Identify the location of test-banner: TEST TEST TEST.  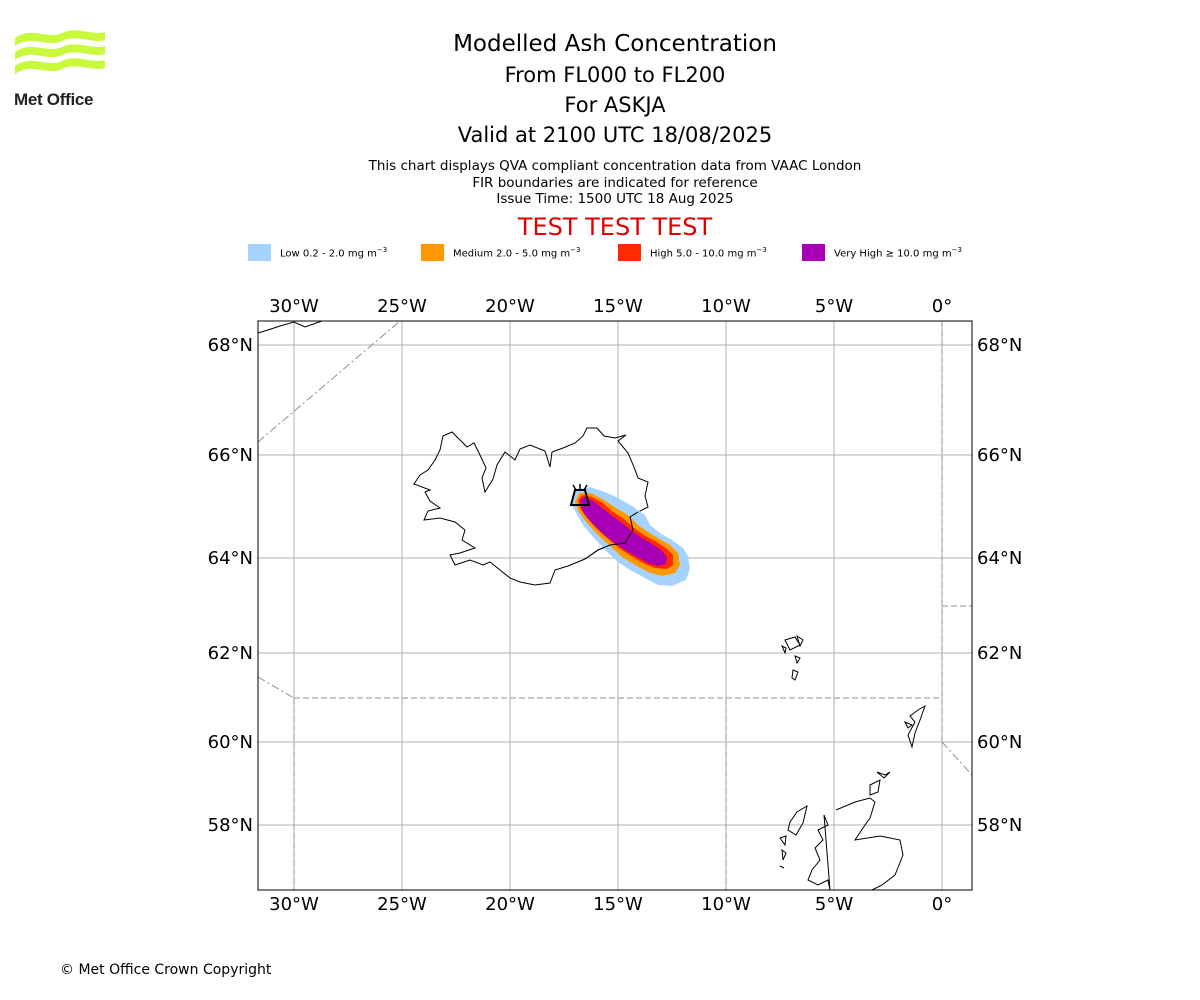
(615, 227).